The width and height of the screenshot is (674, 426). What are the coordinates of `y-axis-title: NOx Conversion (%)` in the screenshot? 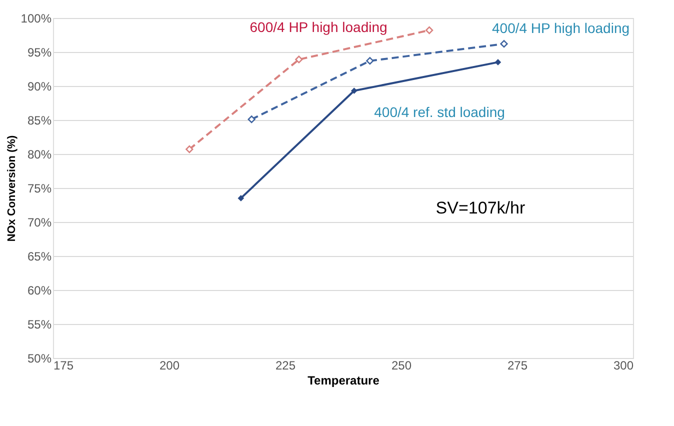 It's located at (12, 188).